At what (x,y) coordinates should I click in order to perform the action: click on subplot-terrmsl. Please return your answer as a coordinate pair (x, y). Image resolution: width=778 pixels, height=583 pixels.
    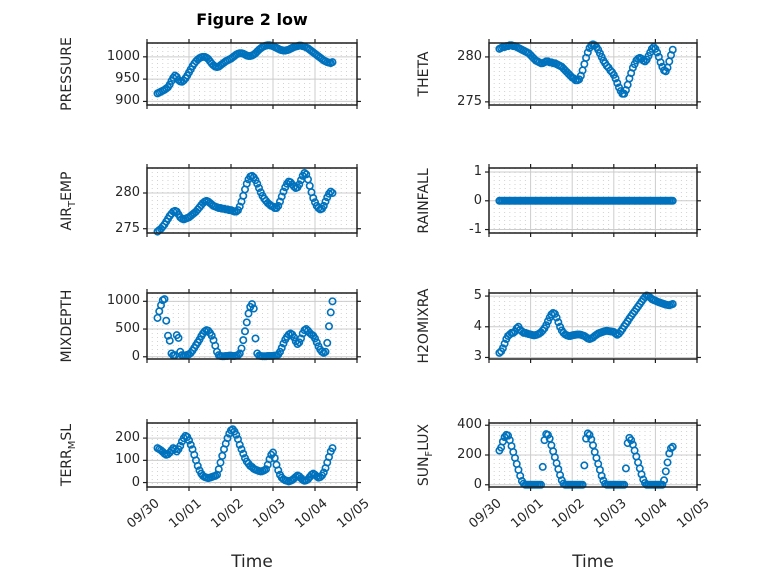
    Looking at the image, I should click on (252, 455).